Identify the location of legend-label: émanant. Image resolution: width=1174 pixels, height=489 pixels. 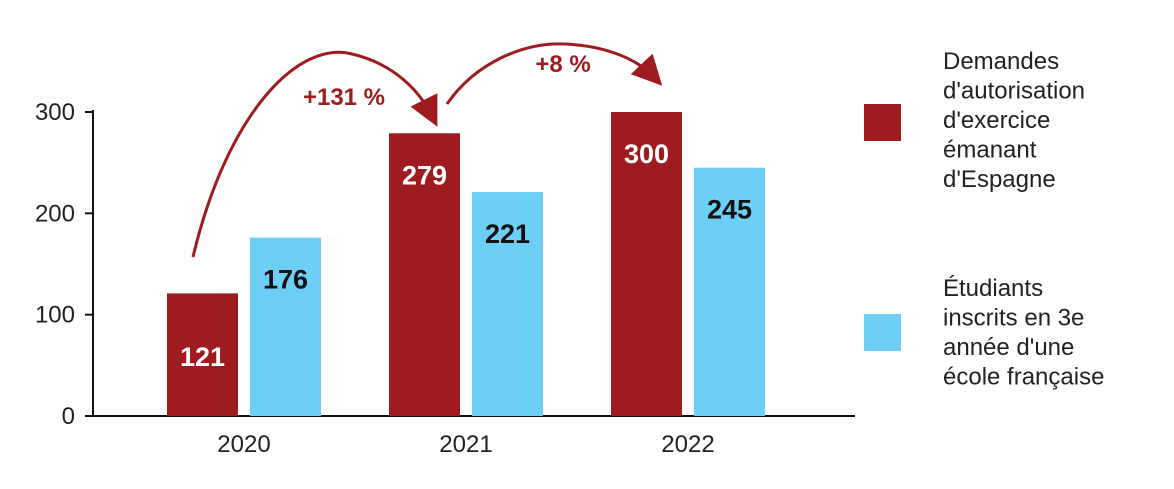
(990, 150).